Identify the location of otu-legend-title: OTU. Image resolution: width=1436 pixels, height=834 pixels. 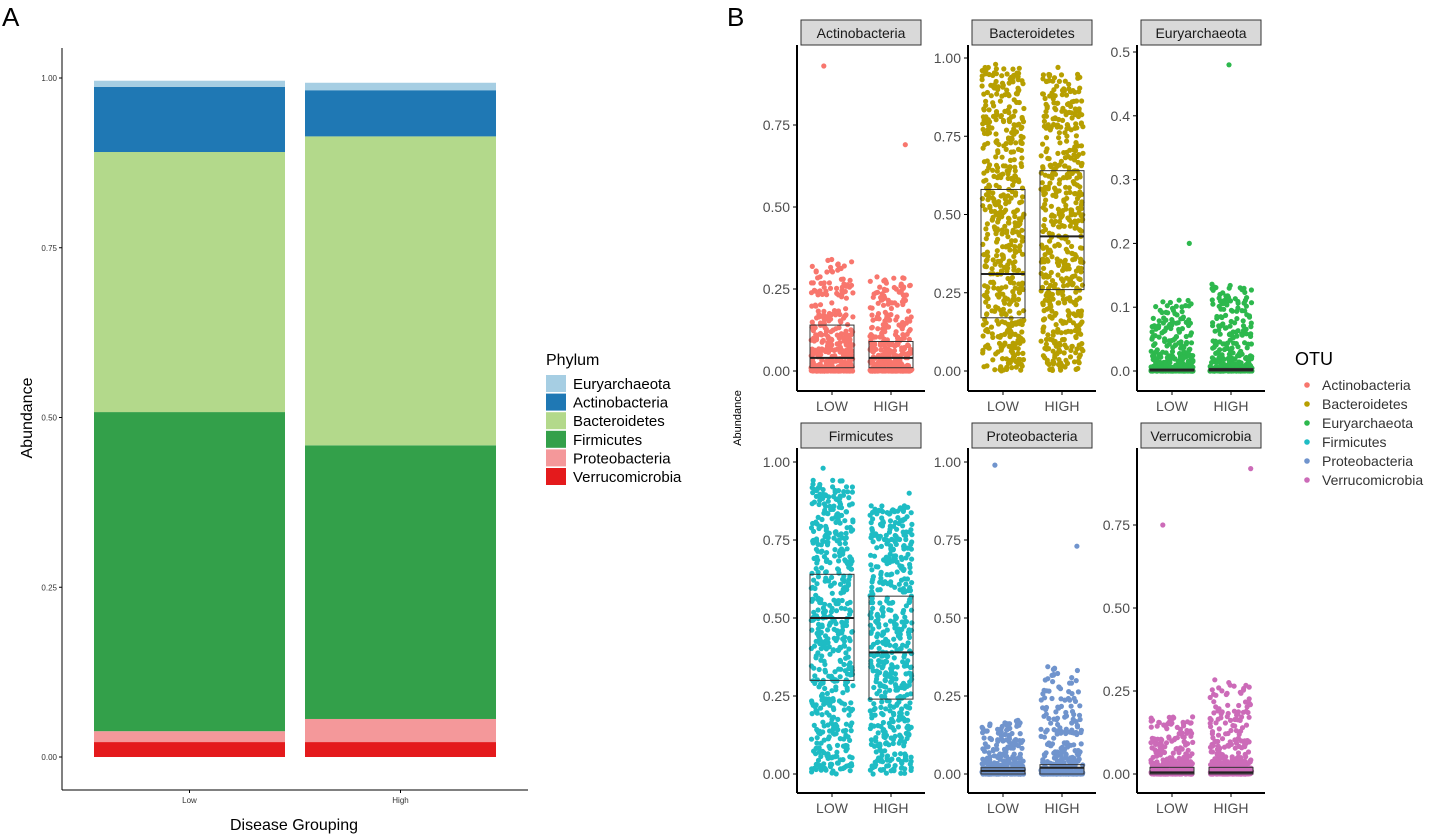
(1314, 359).